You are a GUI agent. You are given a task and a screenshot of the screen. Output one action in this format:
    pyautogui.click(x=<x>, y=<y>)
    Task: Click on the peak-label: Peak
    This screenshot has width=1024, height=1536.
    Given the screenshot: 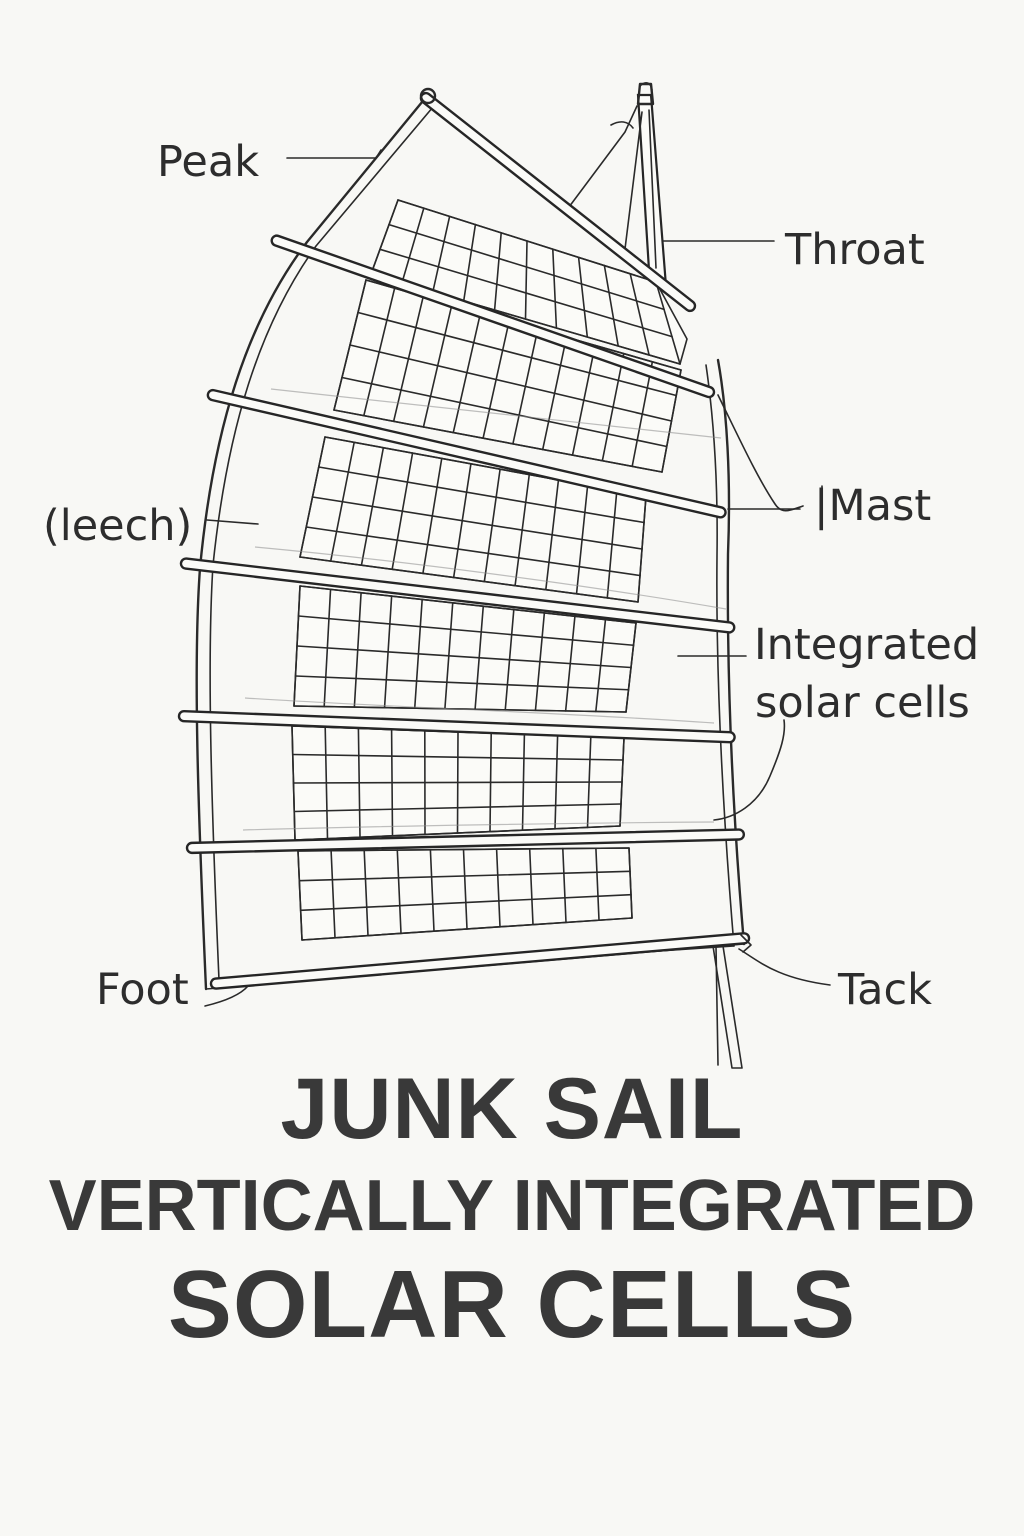 What is the action you would take?
    pyautogui.click(x=208, y=162)
    